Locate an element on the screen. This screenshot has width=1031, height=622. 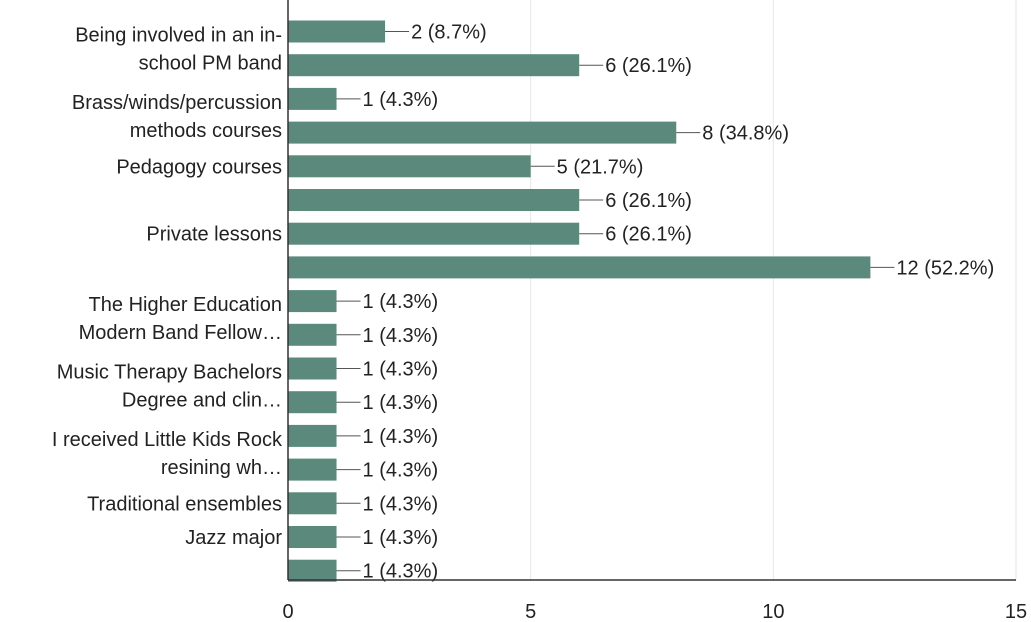
data-label: 5 (21.7%) is located at coordinates (600, 167).